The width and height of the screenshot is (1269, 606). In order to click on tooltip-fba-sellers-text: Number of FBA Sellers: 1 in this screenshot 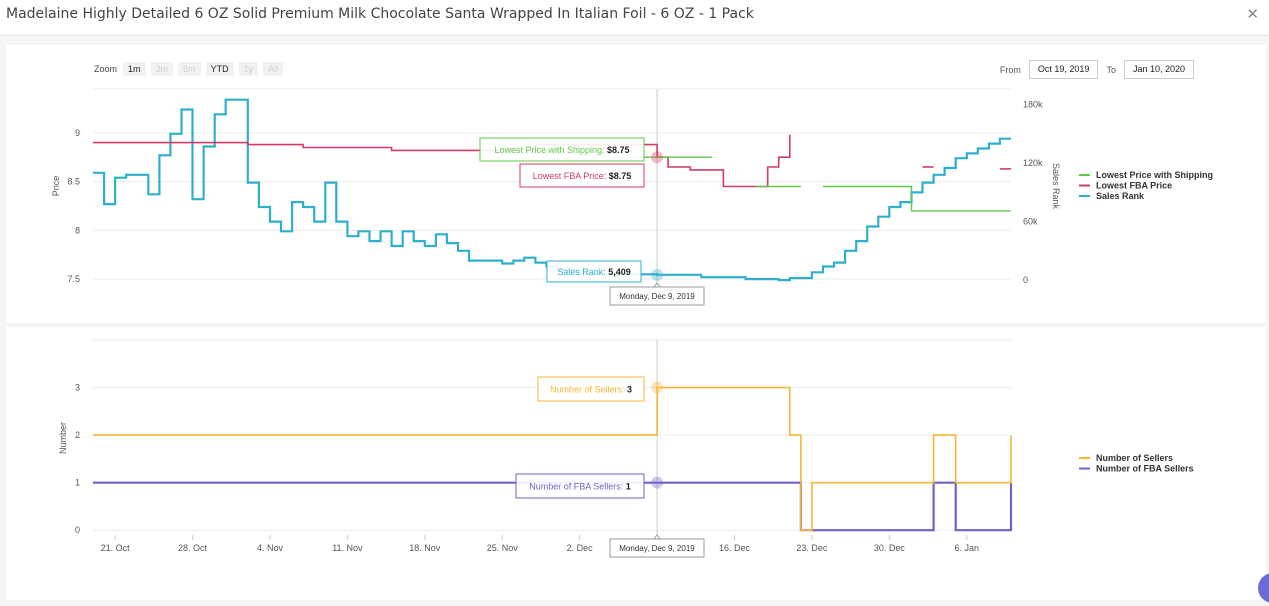, I will do `click(580, 487)`.